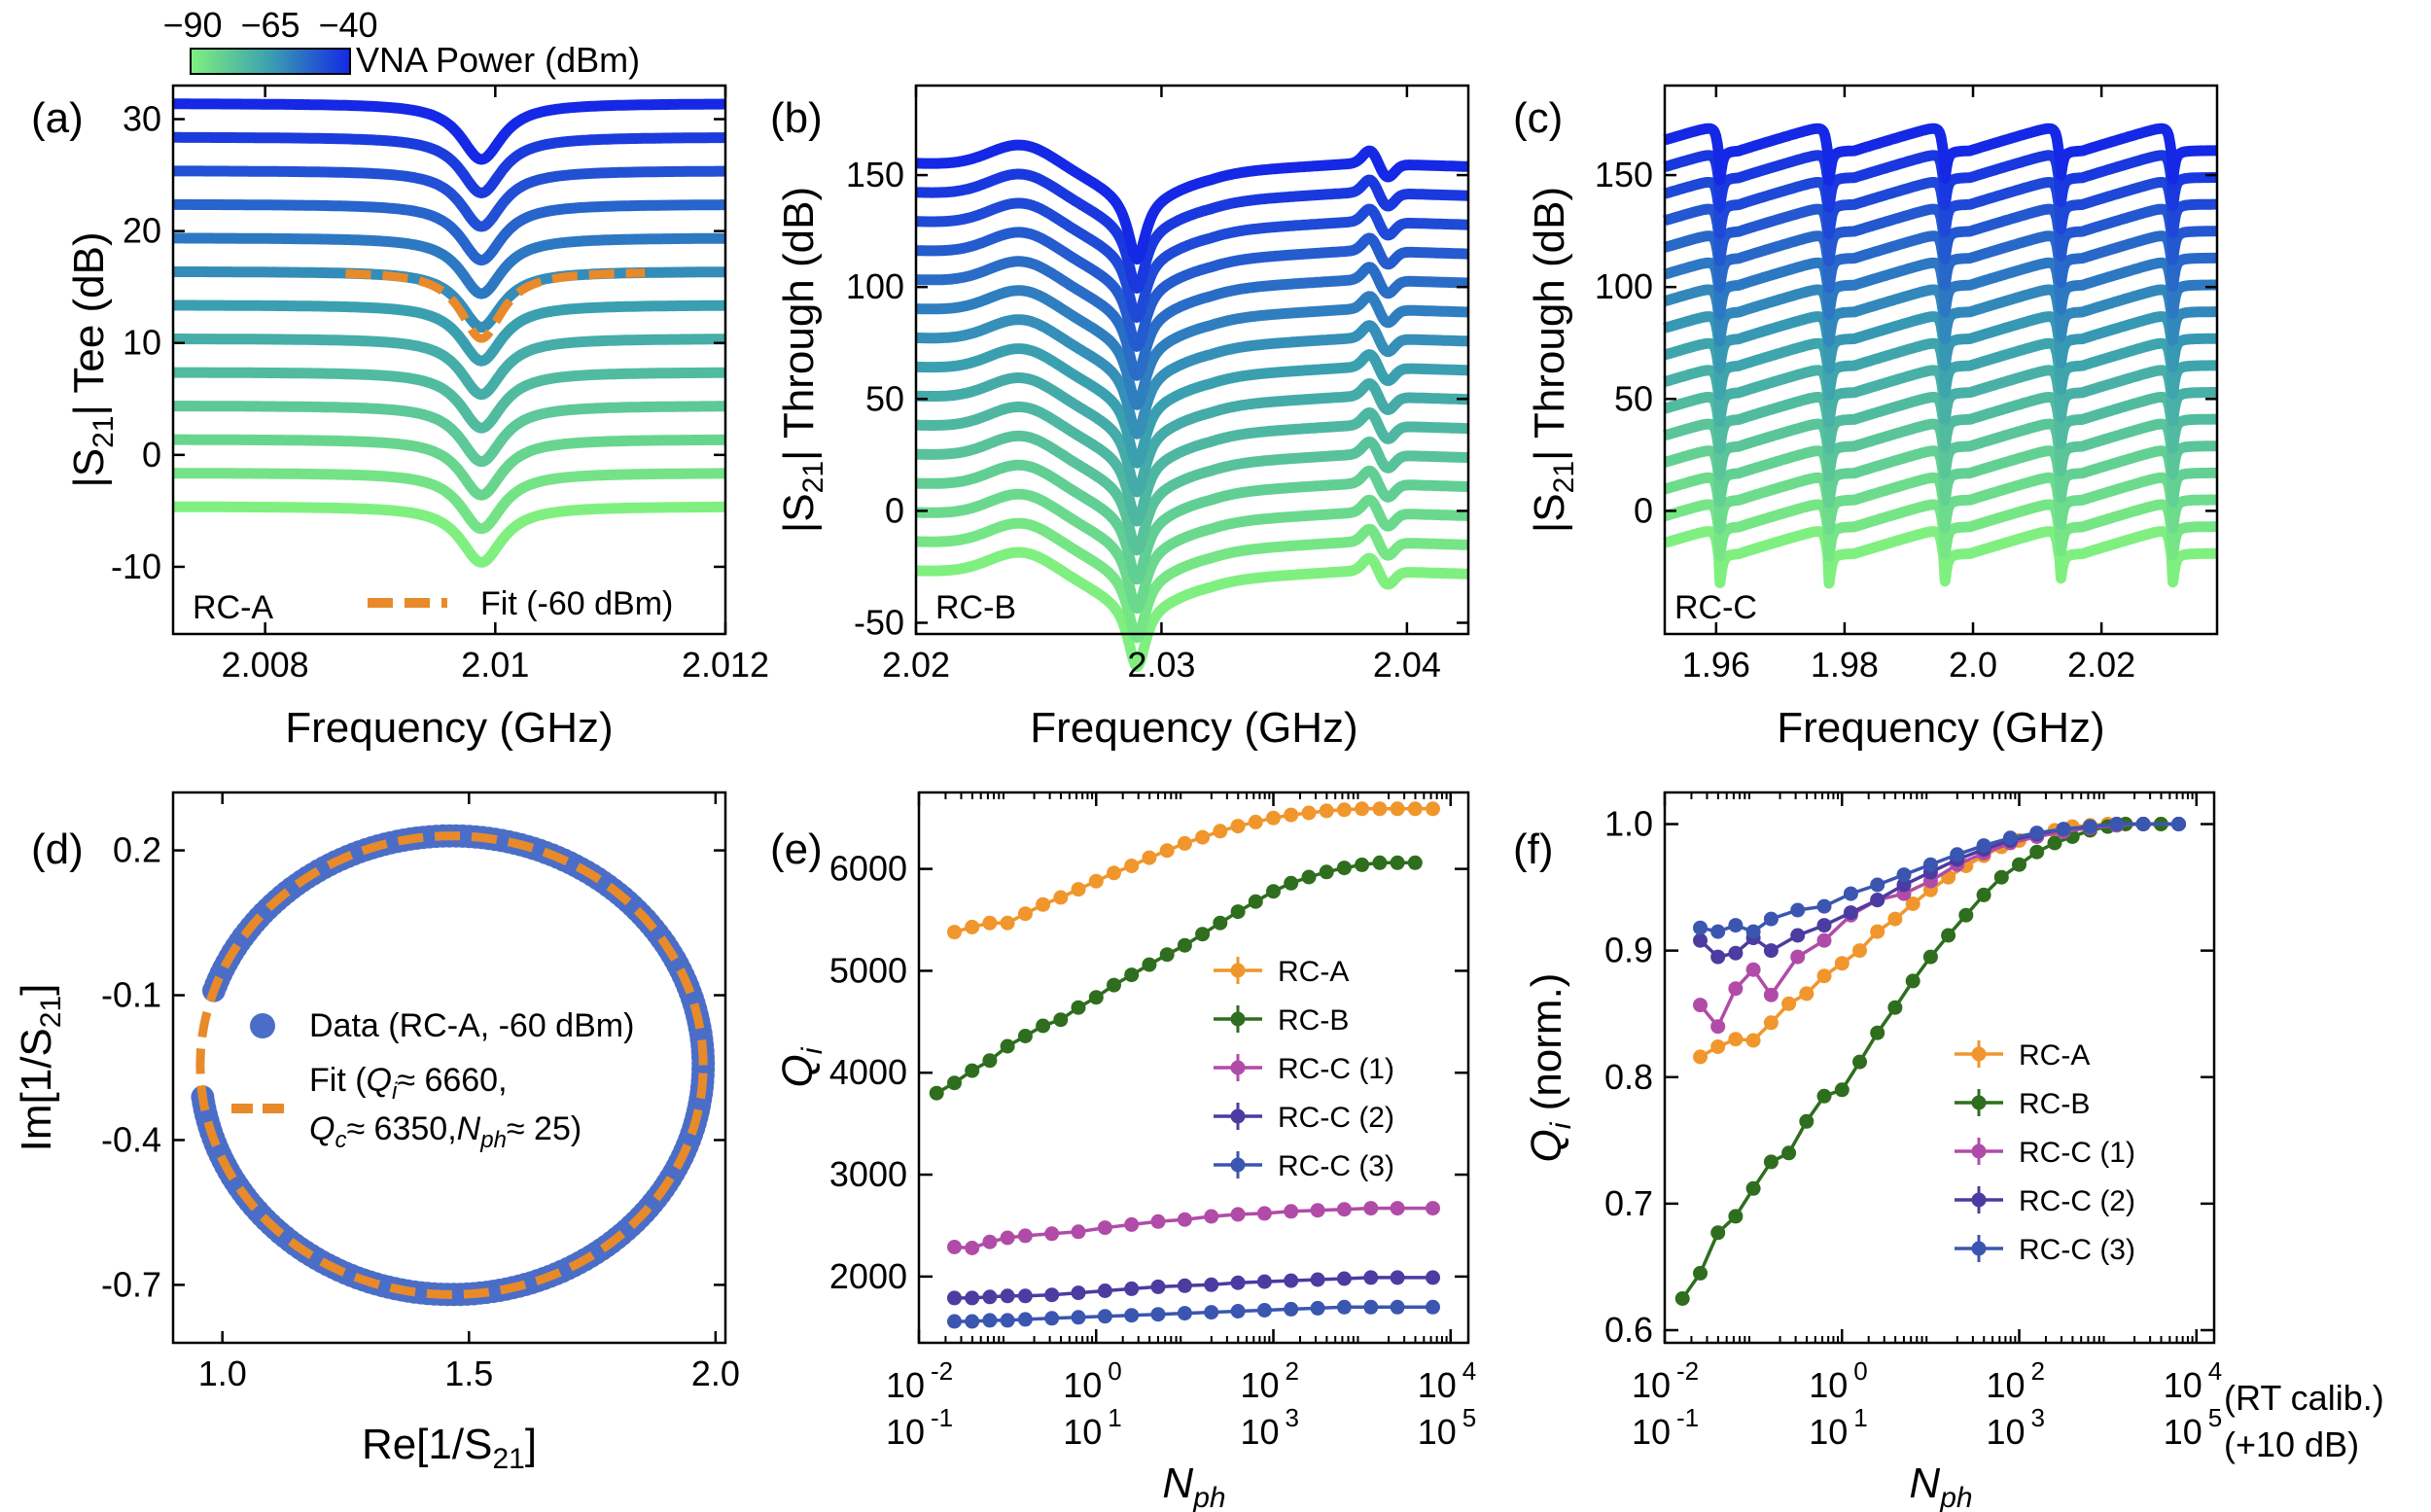 The image size is (2431, 1512). Describe the element at coordinates (408, 1083) in the screenshot. I see `d-legend-fit-1: Fit (Qi≈ 6660,` at that location.